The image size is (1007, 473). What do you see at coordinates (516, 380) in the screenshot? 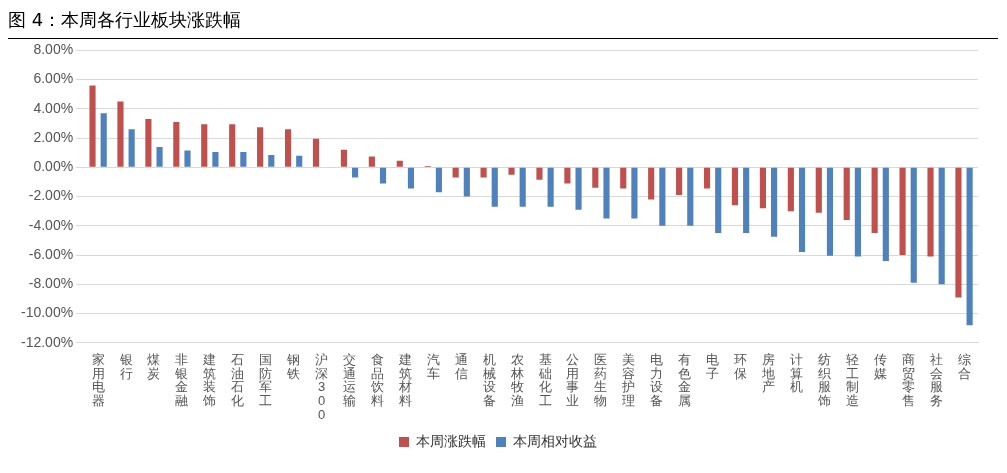
I see `x-tick-label: 农林牧渔` at bounding box center [516, 380].